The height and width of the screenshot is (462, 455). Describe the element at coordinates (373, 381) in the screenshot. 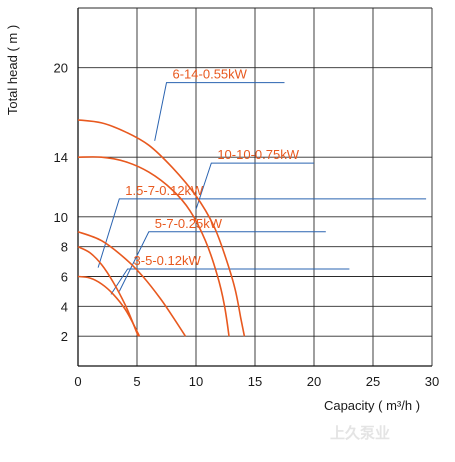

I see `x-tick-label-5: 25` at that location.